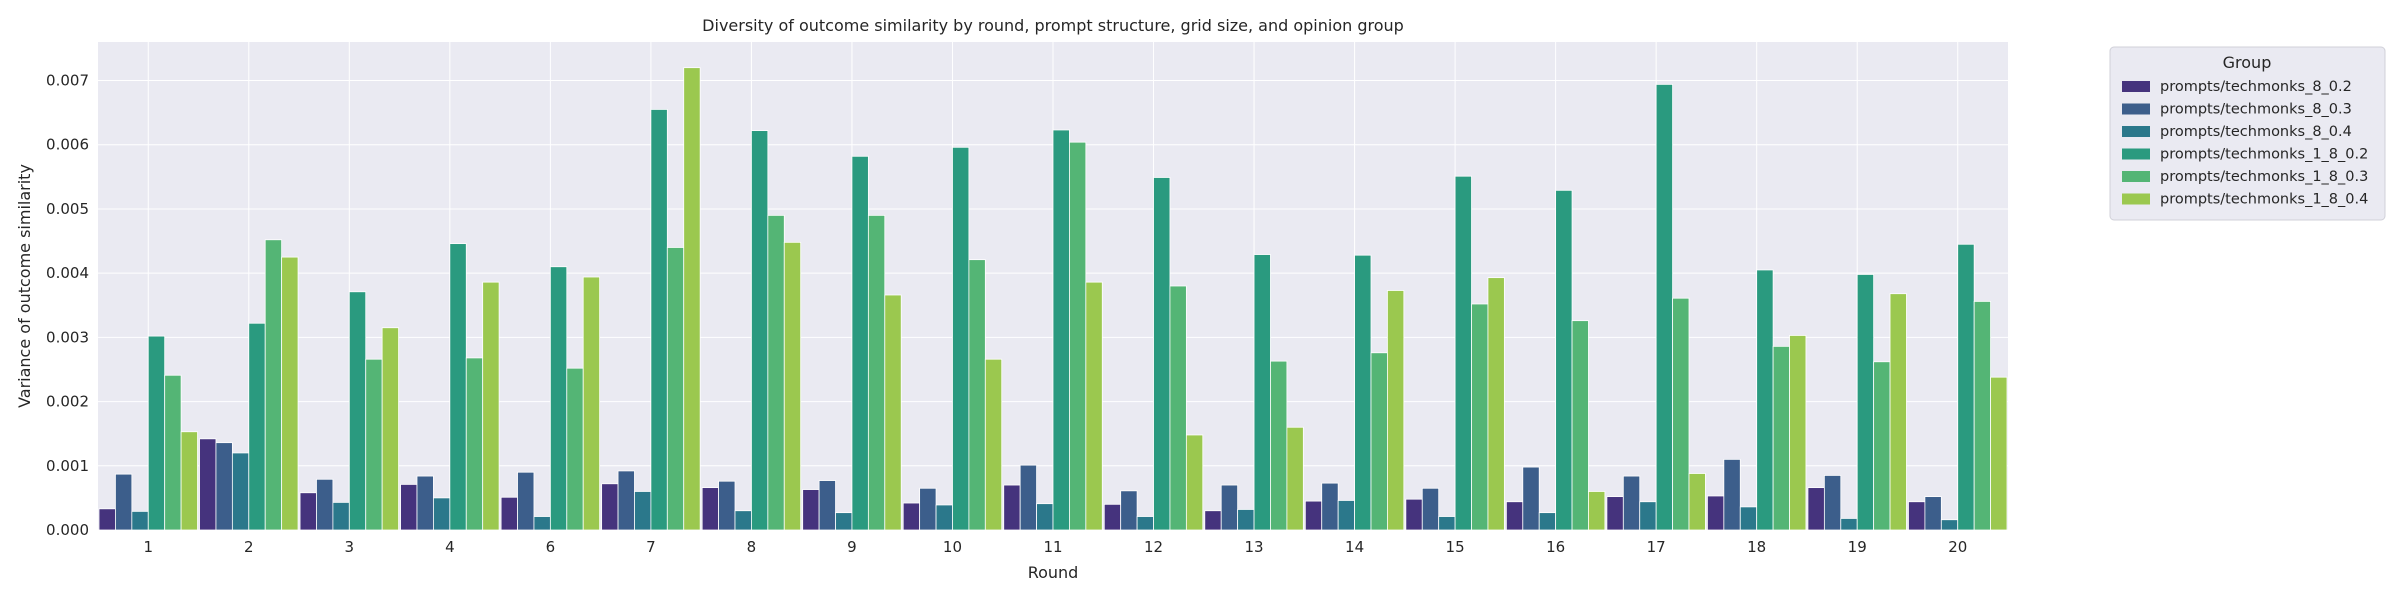  I want to click on y-tick-label: 0.001, so click(67, 466).